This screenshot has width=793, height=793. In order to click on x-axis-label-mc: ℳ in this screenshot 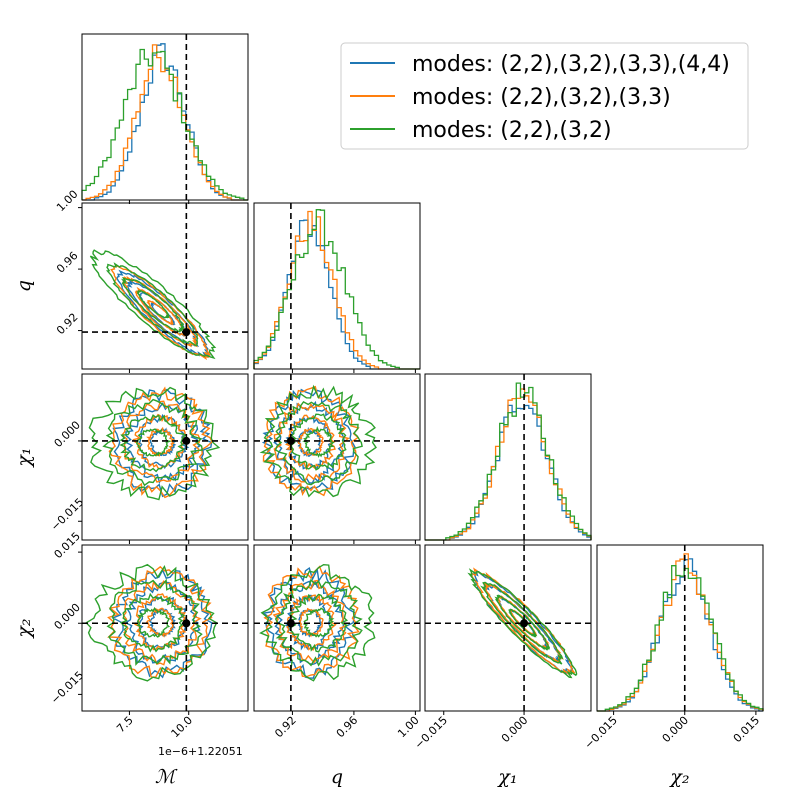, I will do `click(166, 777)`.